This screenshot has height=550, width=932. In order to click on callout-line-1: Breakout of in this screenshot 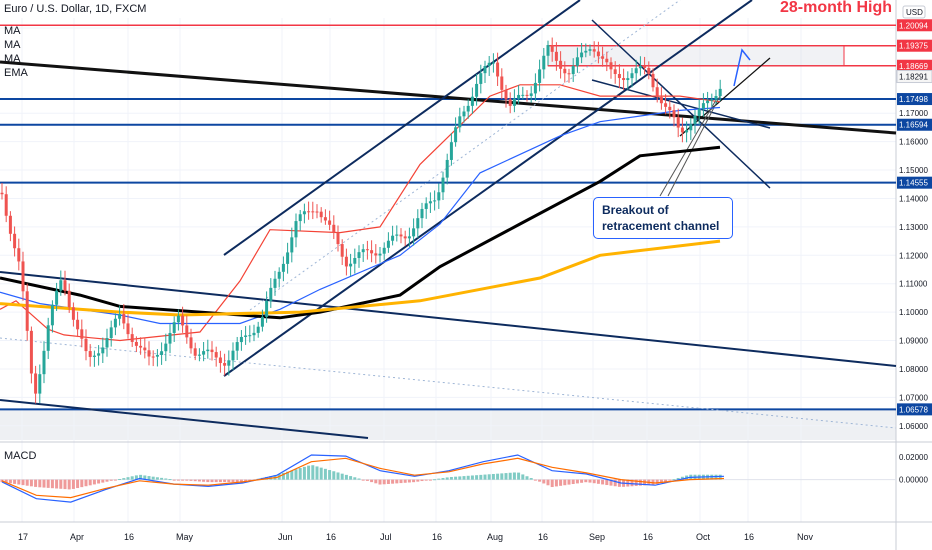, I will do `click(635, 210)`.